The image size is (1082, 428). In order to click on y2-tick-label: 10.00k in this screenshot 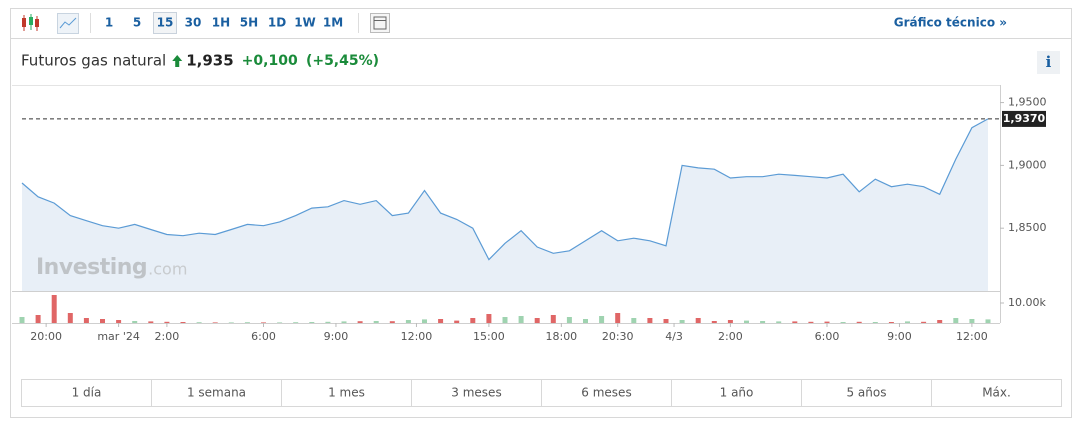, I will do `click(1027, 302)`.